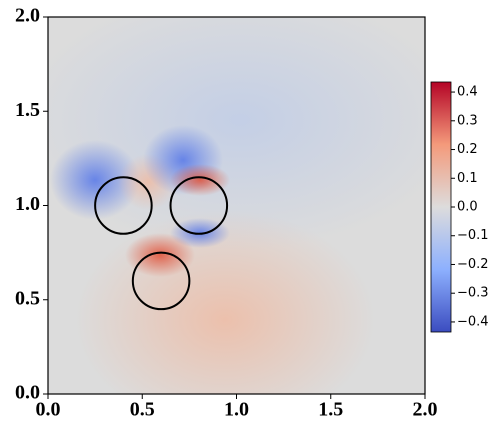  What do you see at coordinates (330, 410) in the screenshot?
I see `x-tick-label: 1.5` at bounding box center [330, 410].